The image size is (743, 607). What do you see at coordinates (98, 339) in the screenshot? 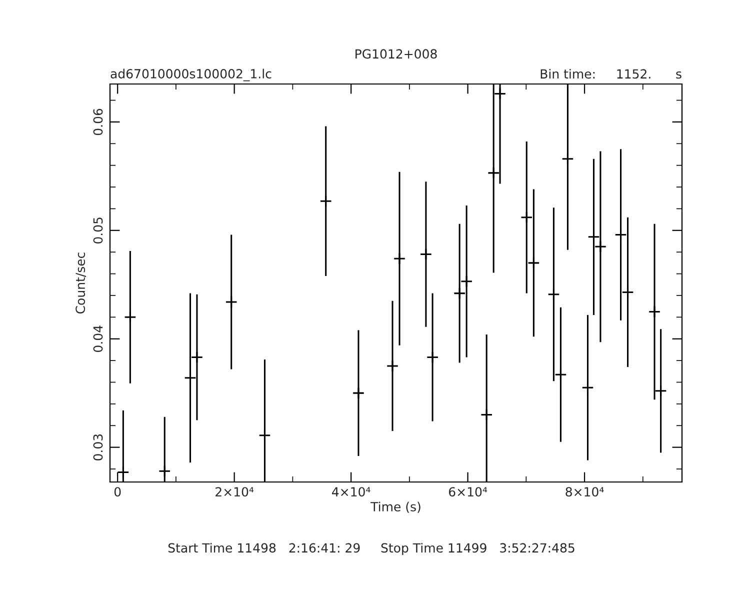
I see `y-tick-label: 0.04` at bounding box center [98, 339].